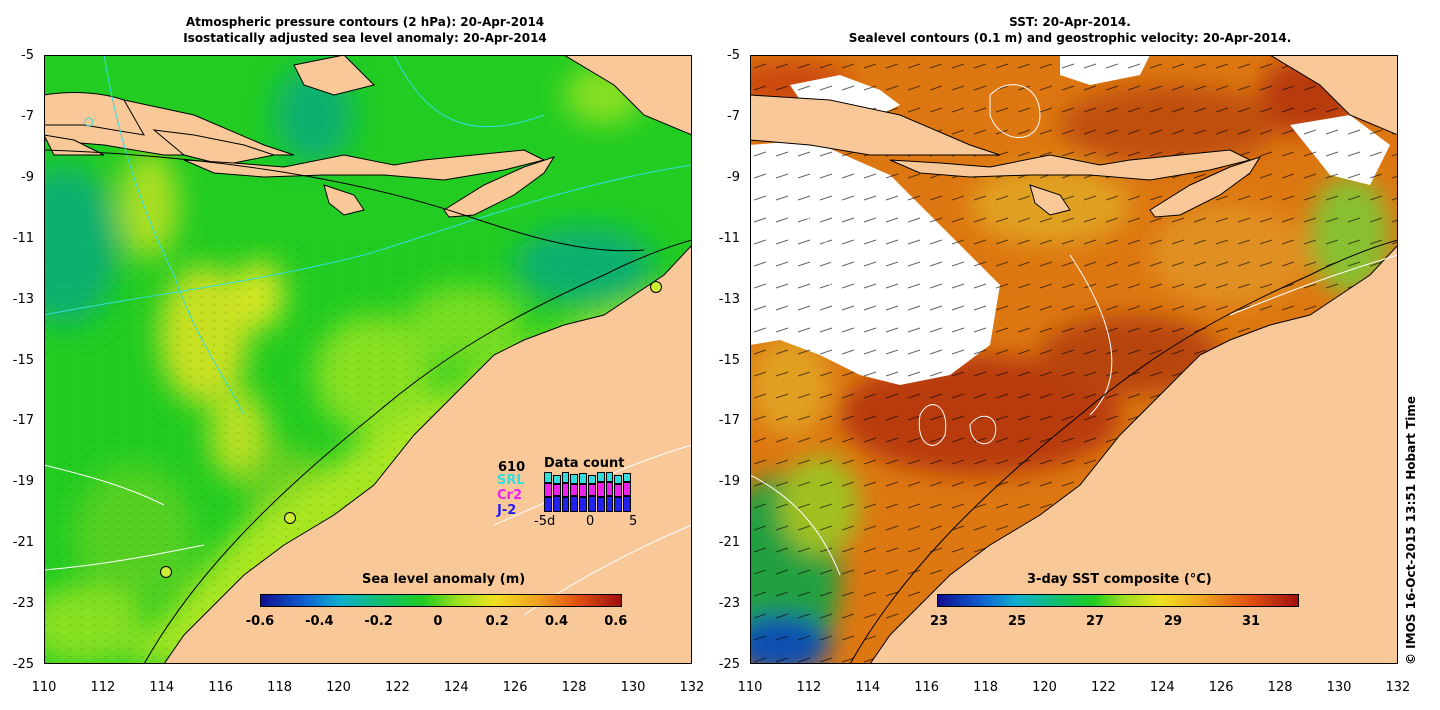 The height and width of the screenshot is (710, 1440). What do you see at coordinates (260, 621) in the screenshot?
I see `colorbar-tick-label: -0.6` at bounding box center [260, 621].